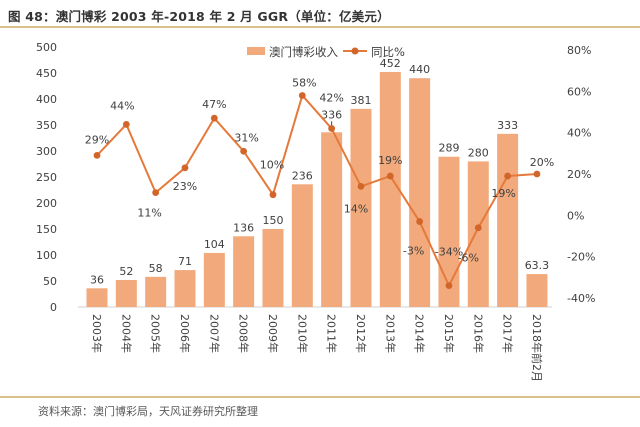 The image size is (640, 427). What do you see at coordinates (575, 215) in the screenshot?
I see `right-axis-tick: 0%` at bounding box center [575, 215].